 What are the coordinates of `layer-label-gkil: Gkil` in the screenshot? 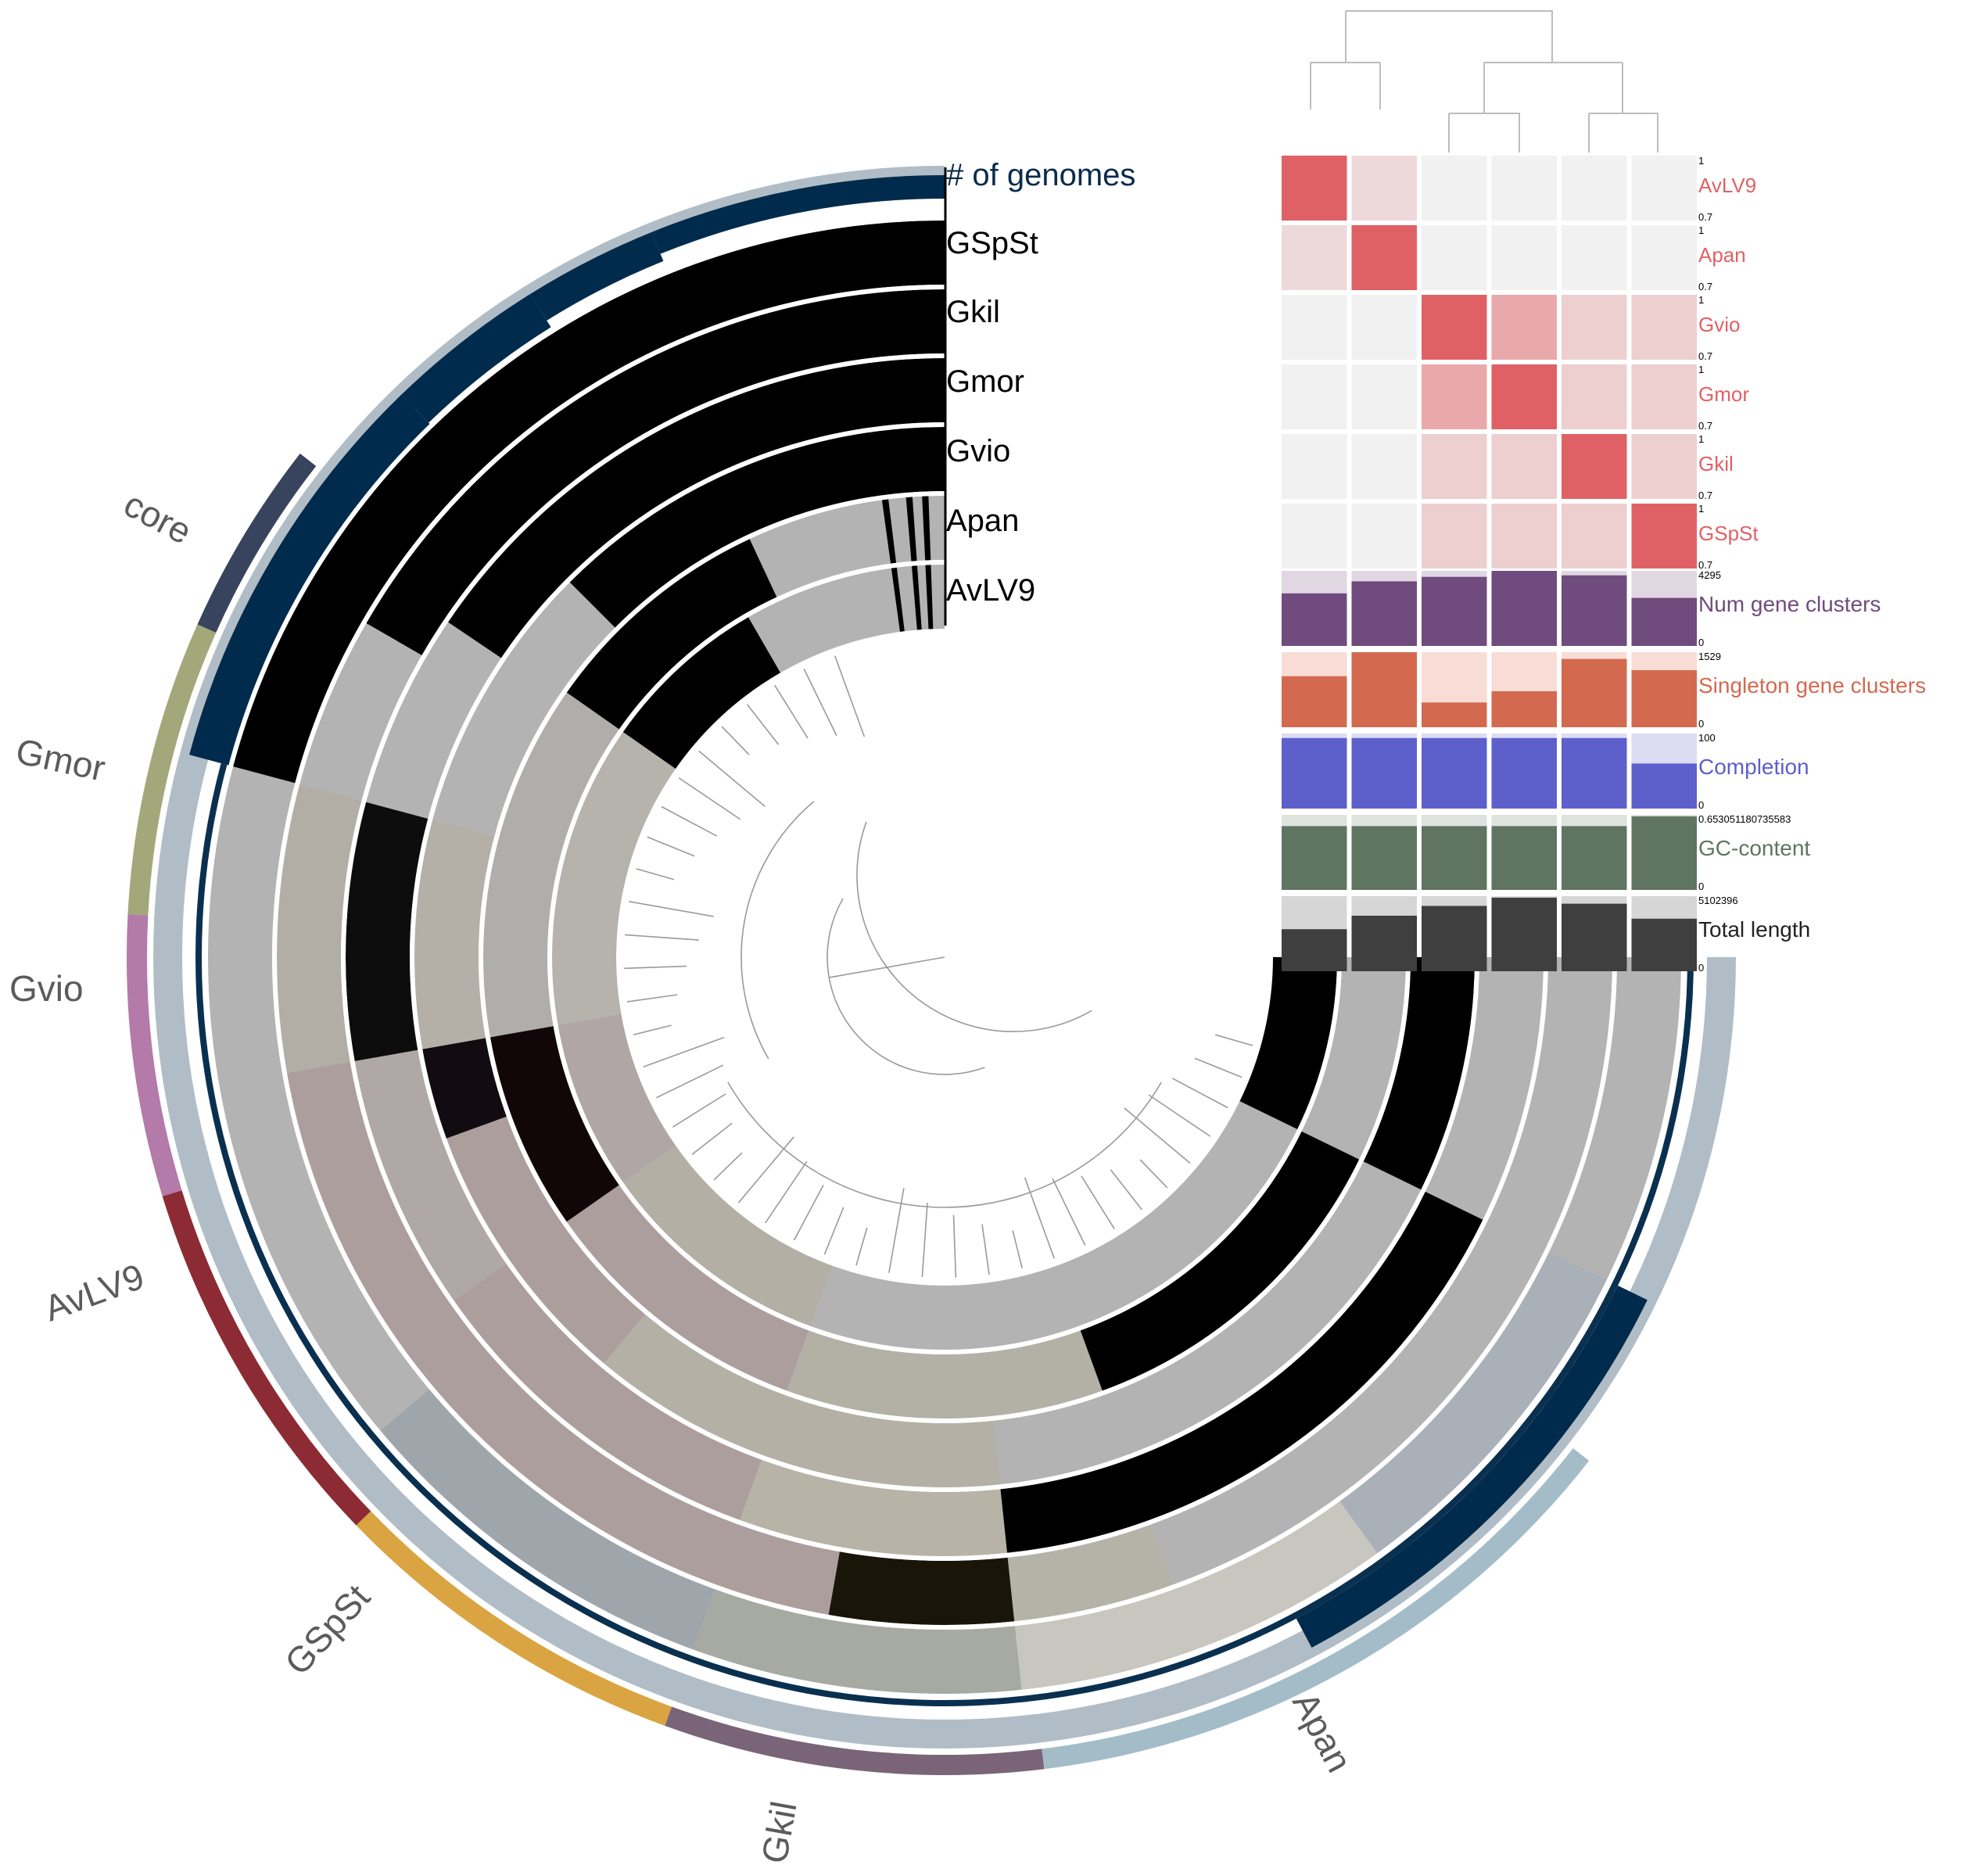 It's located at (973, 312).